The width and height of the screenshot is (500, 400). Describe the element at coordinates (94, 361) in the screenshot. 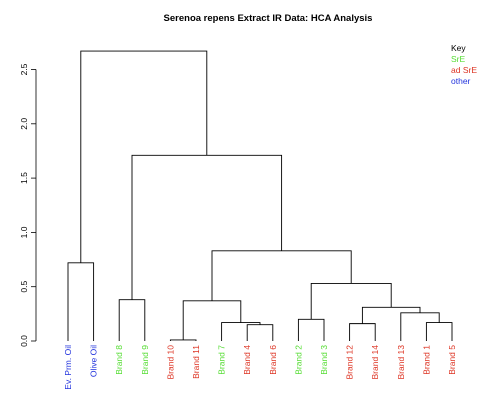

I see `leaf-label: Olive Oil` at that location.